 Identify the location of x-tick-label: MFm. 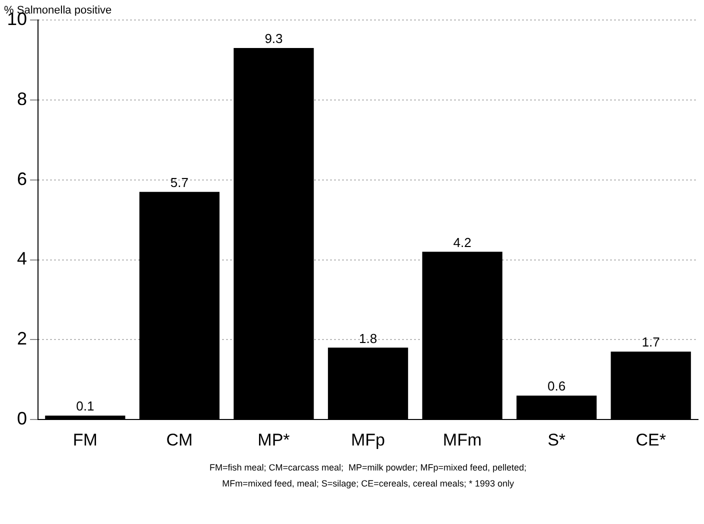
(462, 440).